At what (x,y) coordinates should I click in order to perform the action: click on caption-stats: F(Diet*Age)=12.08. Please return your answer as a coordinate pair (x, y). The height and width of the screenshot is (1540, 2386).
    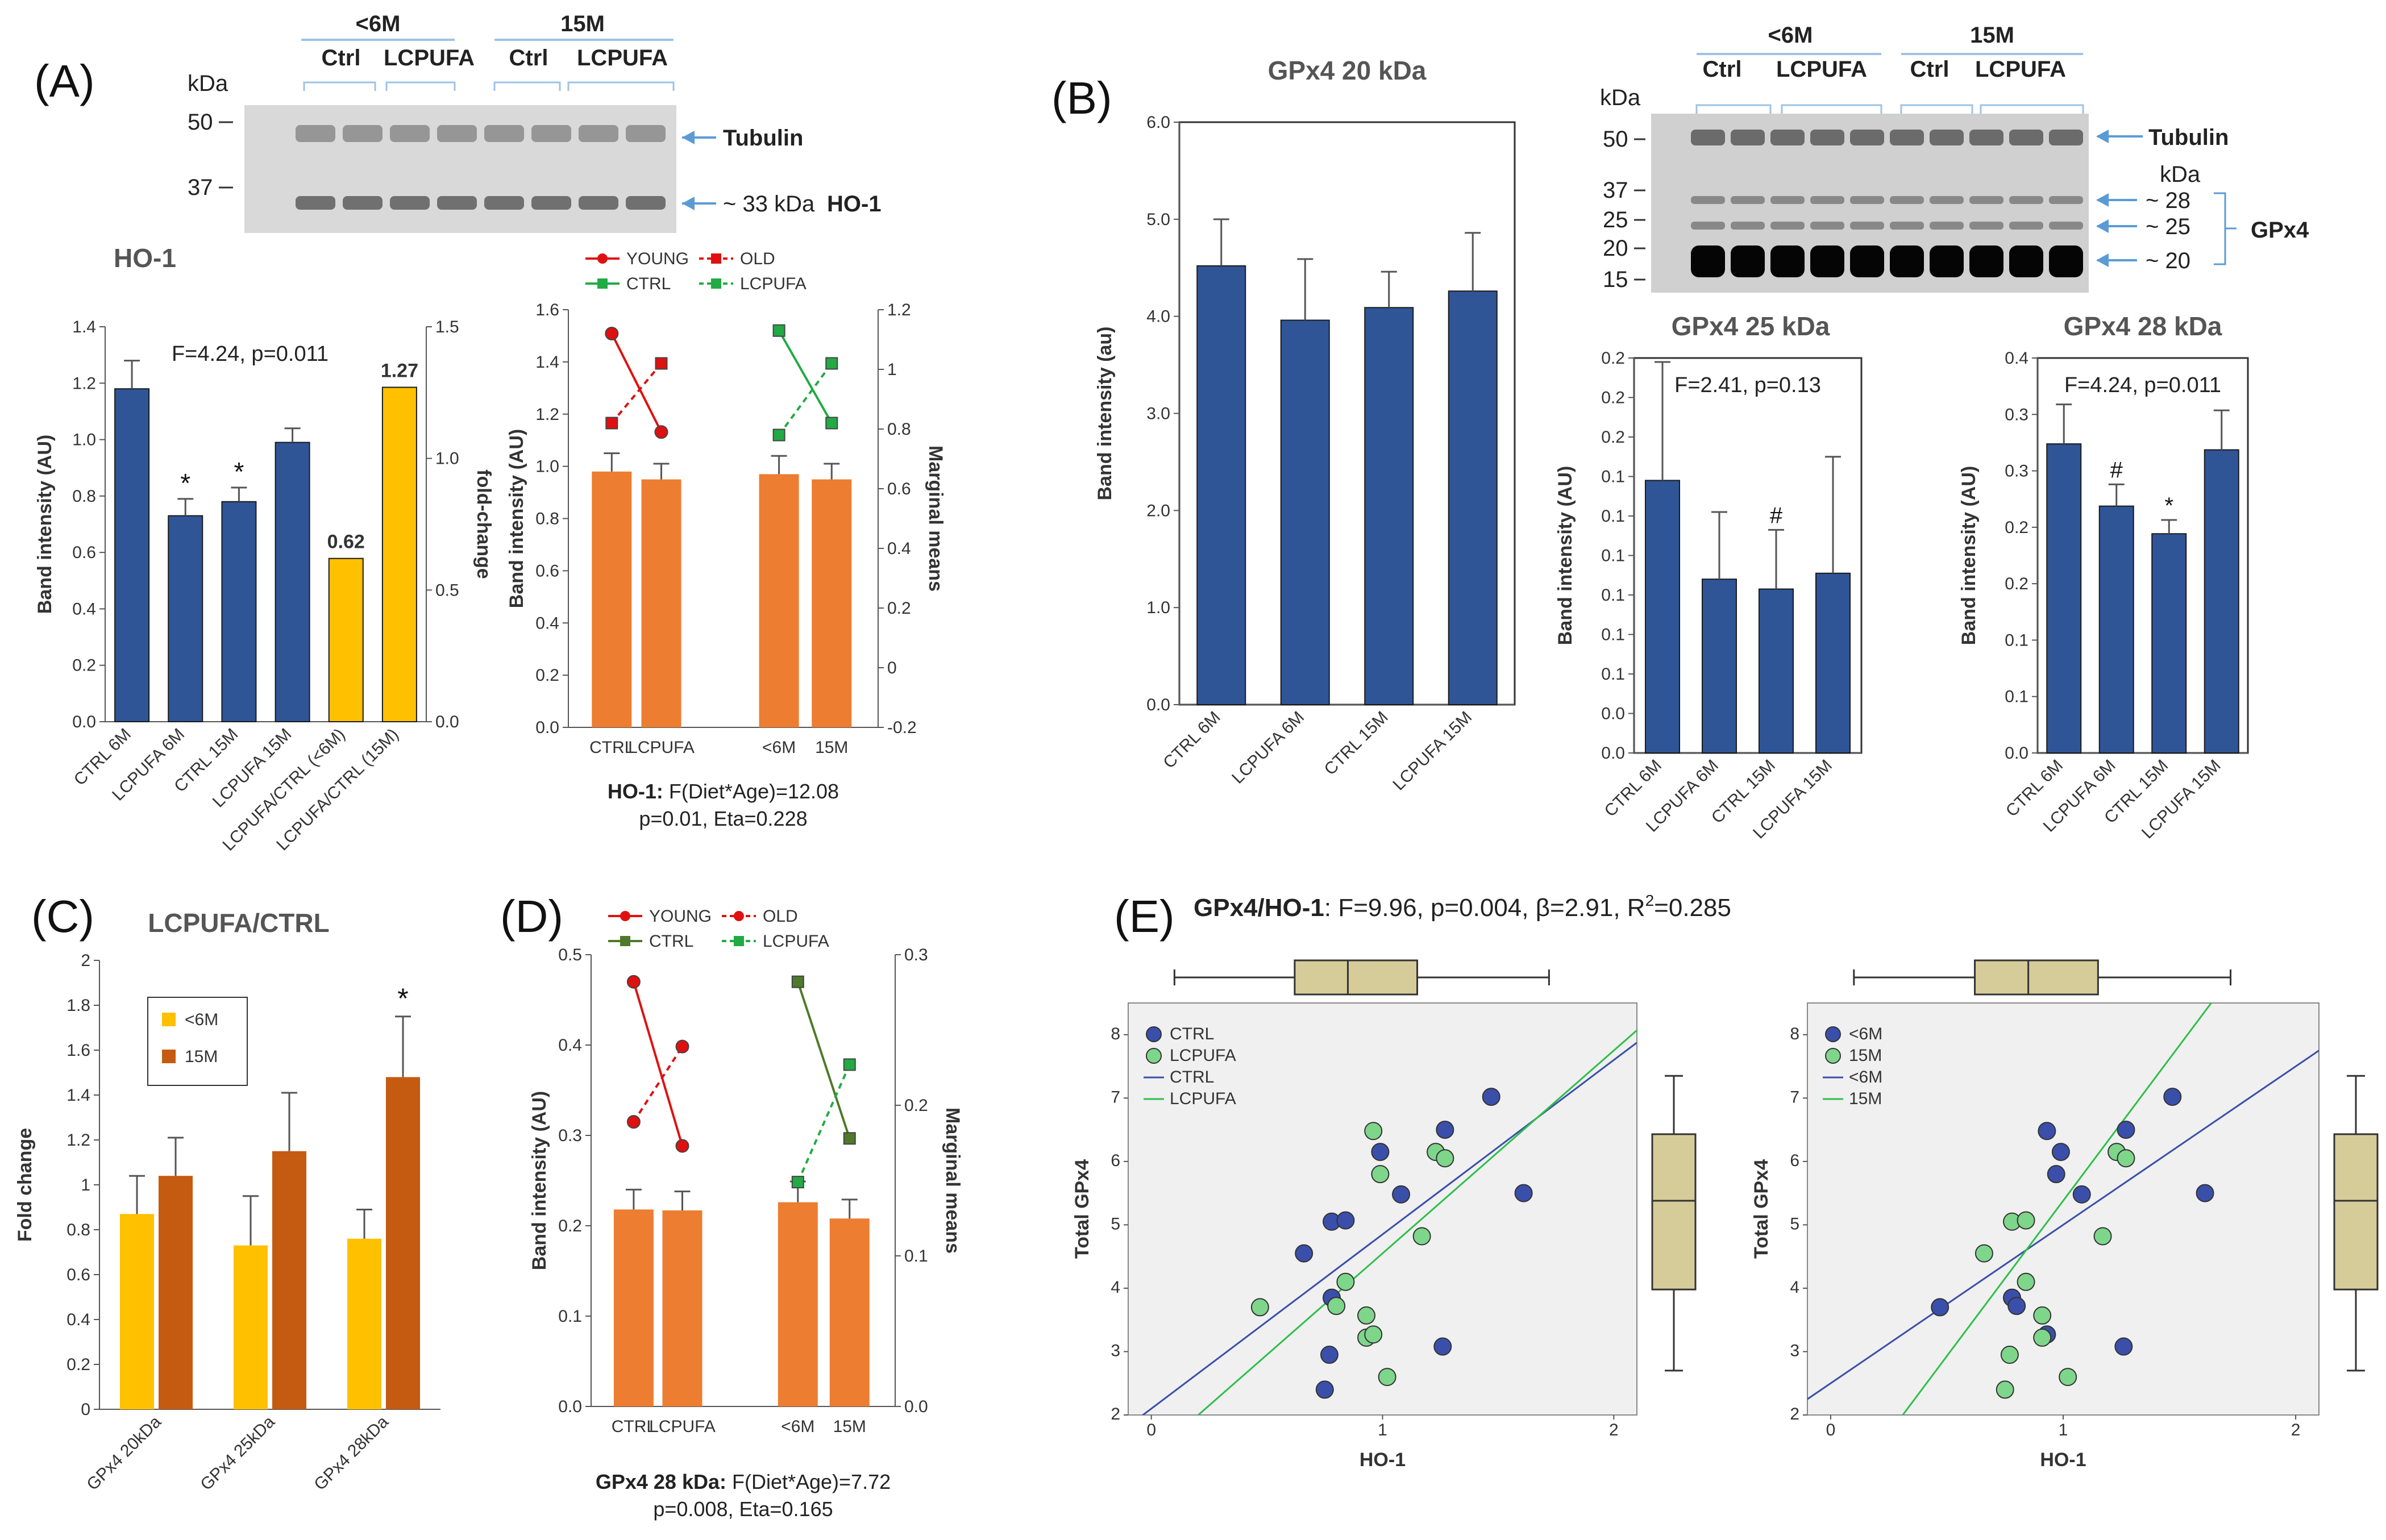
    Looking at the image, I should click on (751, 791).